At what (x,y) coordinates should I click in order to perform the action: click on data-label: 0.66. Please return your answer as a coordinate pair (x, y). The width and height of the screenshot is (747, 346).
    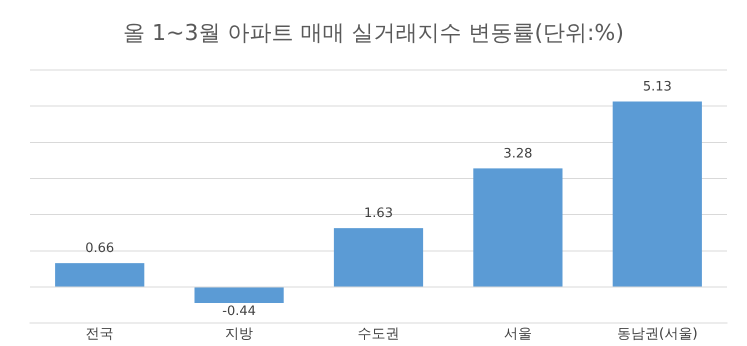
    Looking at the image, I should click on (99, 248).